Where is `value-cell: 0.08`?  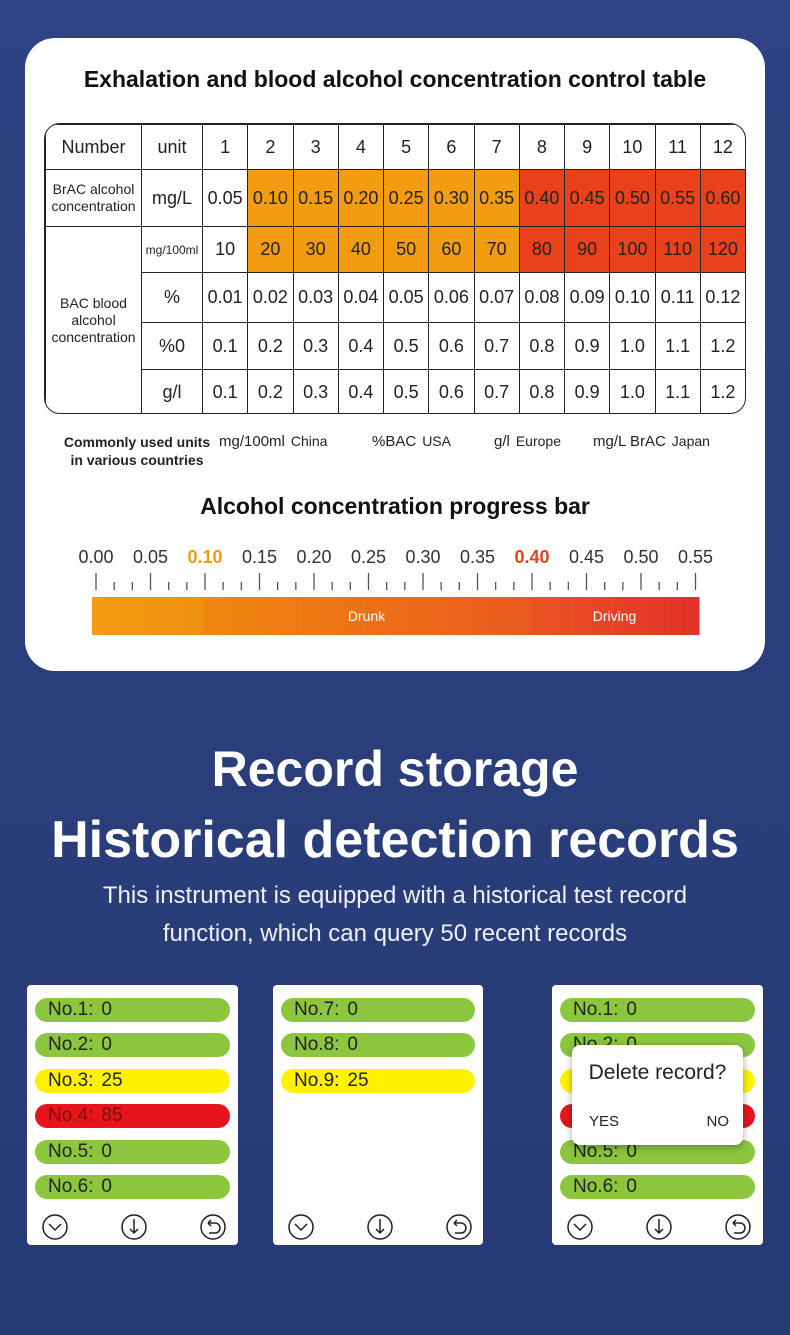
value-cell: 0.08 is located at coordinates (542, 297).